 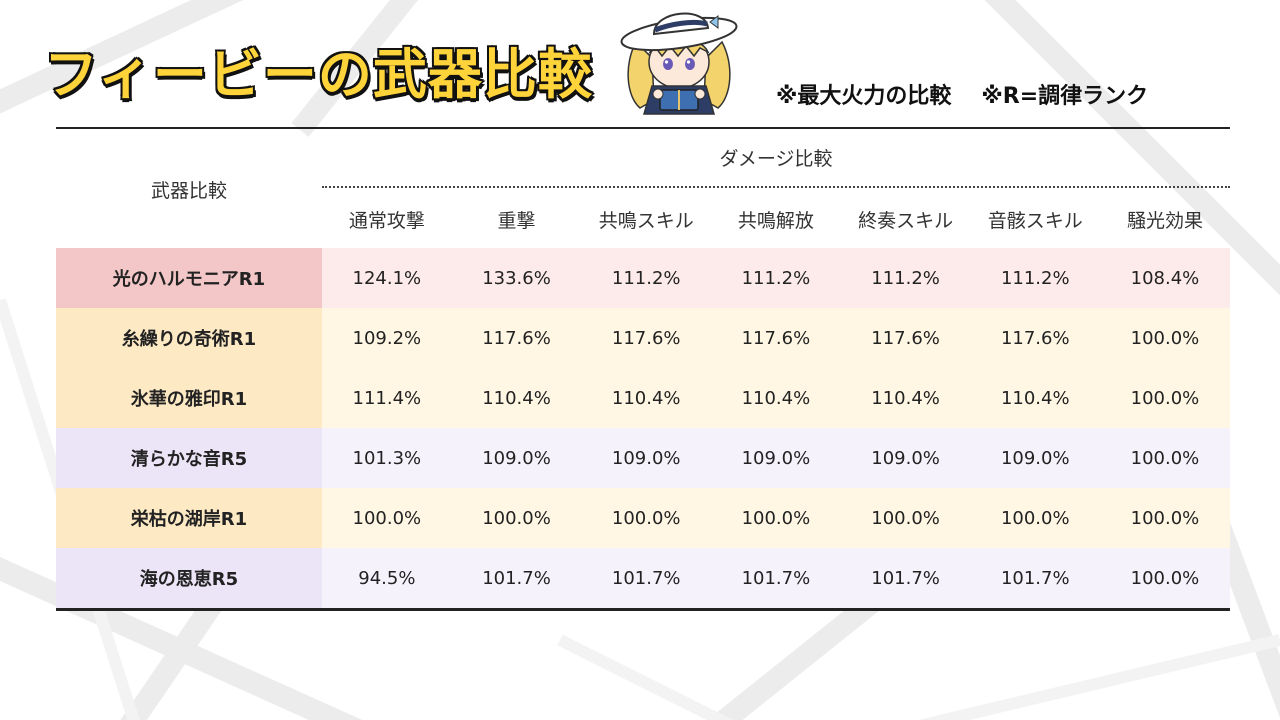 What do you see at coordinates (189, 338) in the screenshot?
I see `weapon-name-cell: 糸繰りの奇術R1` at bounding box center [189, 338].